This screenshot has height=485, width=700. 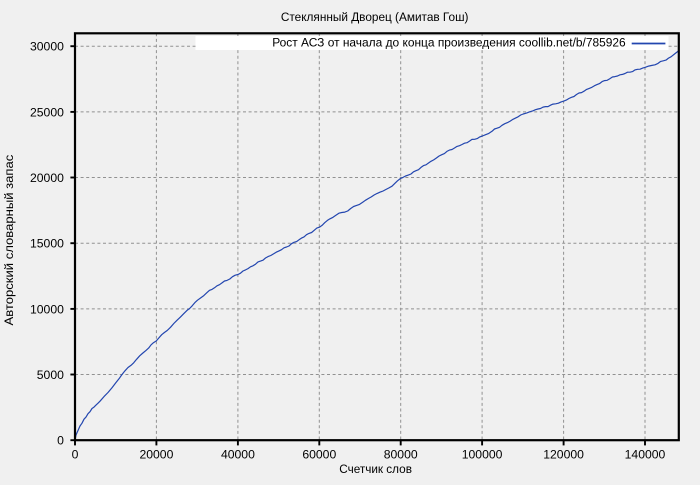 I want to click on svg-text: 100000, so click(x=482, y=454).